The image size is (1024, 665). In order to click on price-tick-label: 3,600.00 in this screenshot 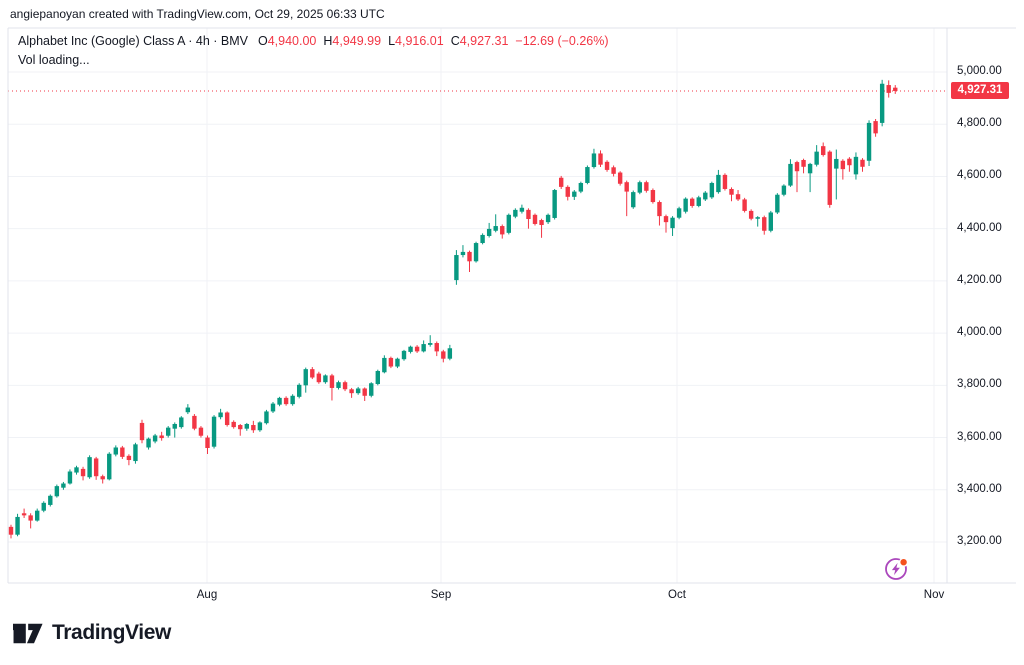, I will do `click(979, 436)`.